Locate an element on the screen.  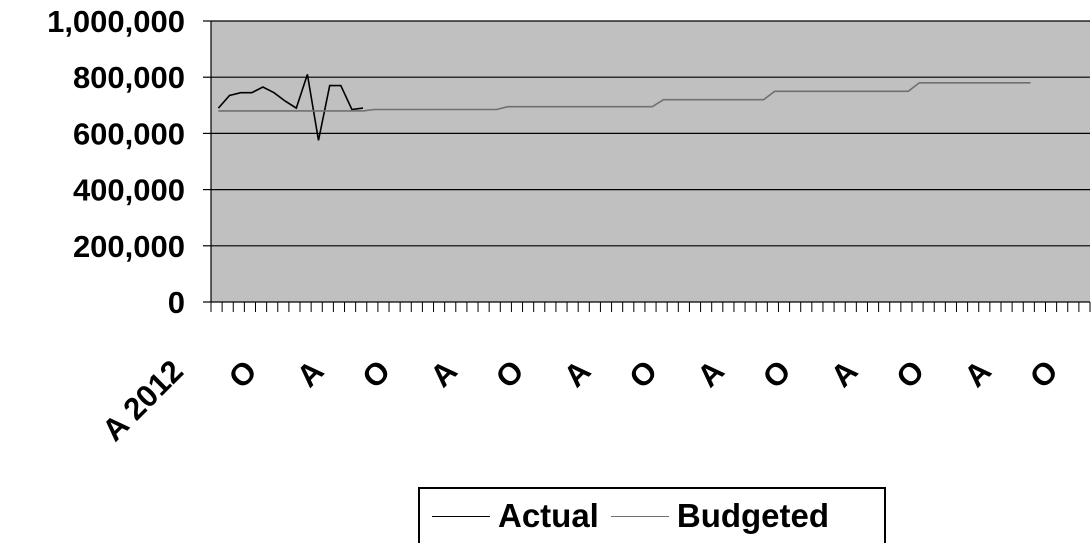
legend: Actual Budgeted is located at coordinates (652, 515).